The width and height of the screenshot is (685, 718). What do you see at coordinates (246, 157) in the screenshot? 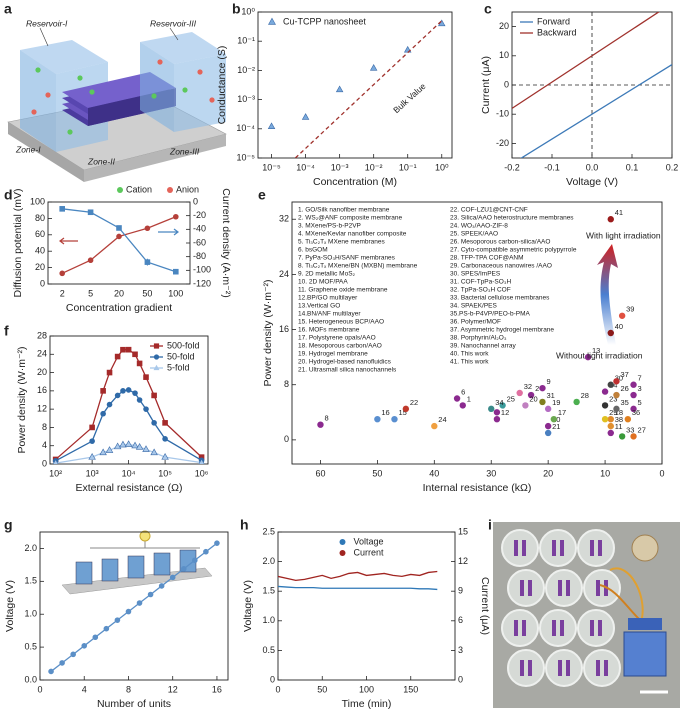
I see `y-tick-label: 10⁻⁵` at bounding box center [246, 157].